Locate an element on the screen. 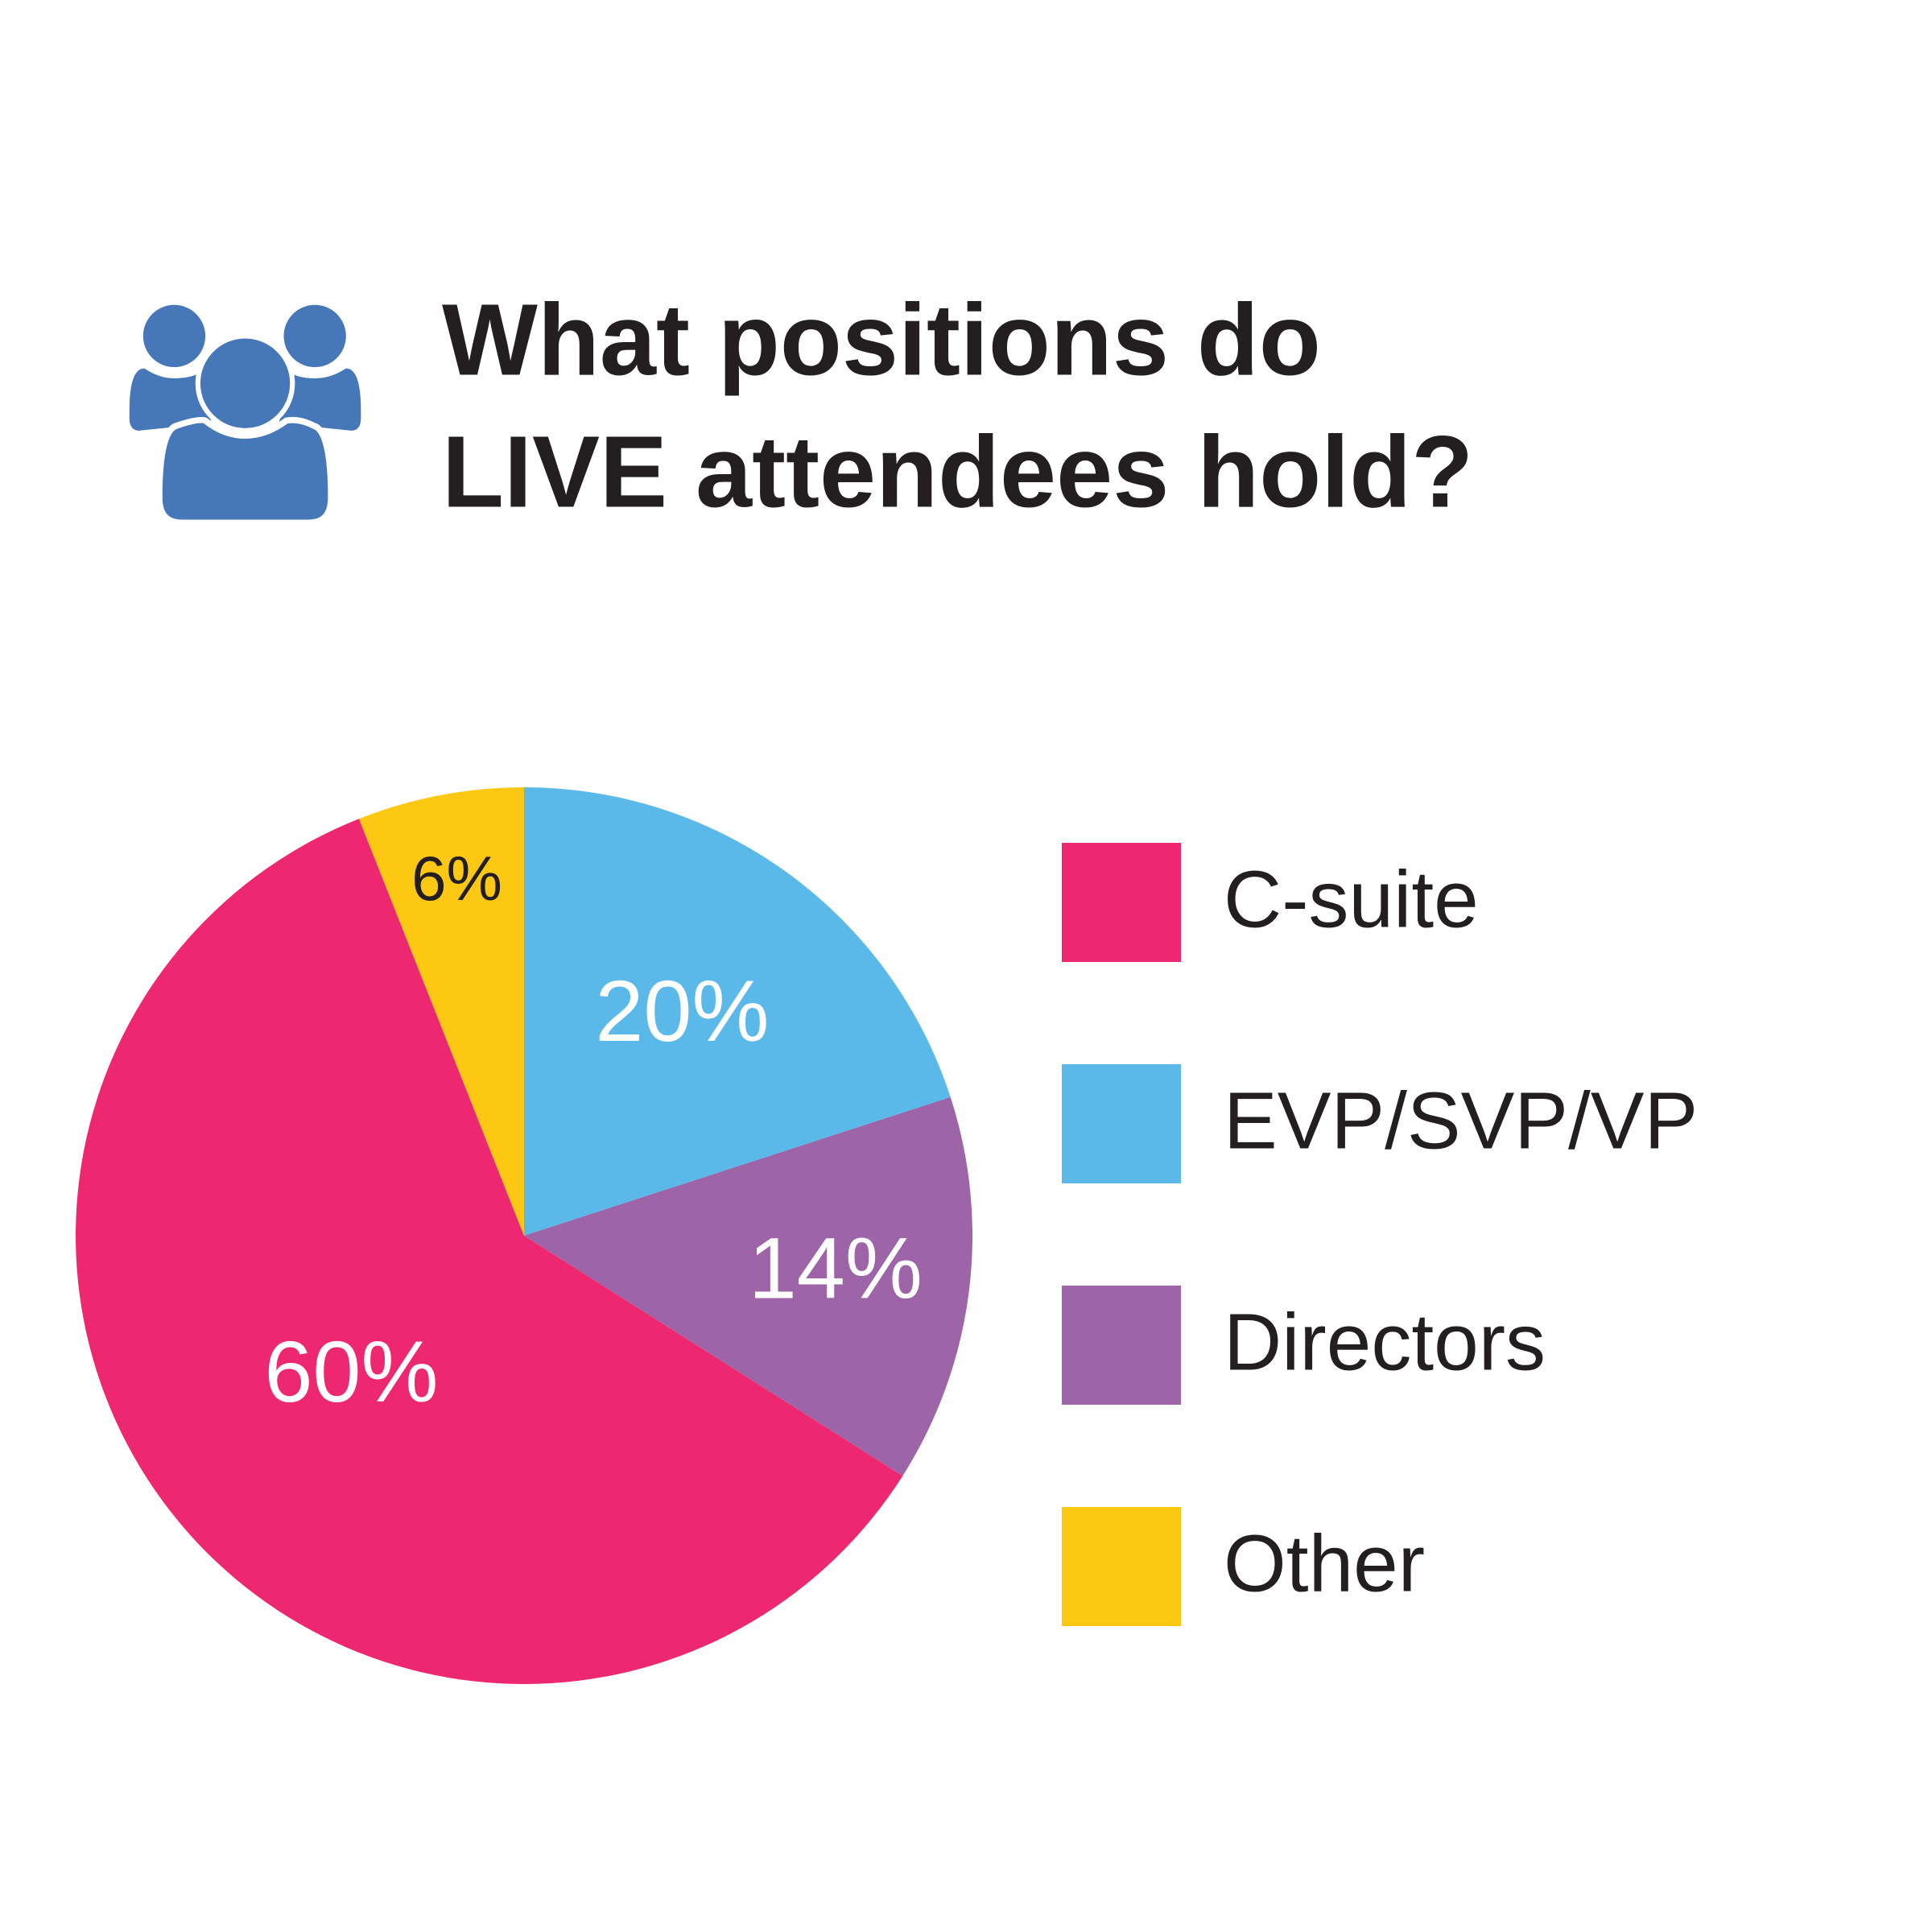 This screenshot has width=1932, height=1932. chart-title: What positions do is located at coordinates (882, 339).